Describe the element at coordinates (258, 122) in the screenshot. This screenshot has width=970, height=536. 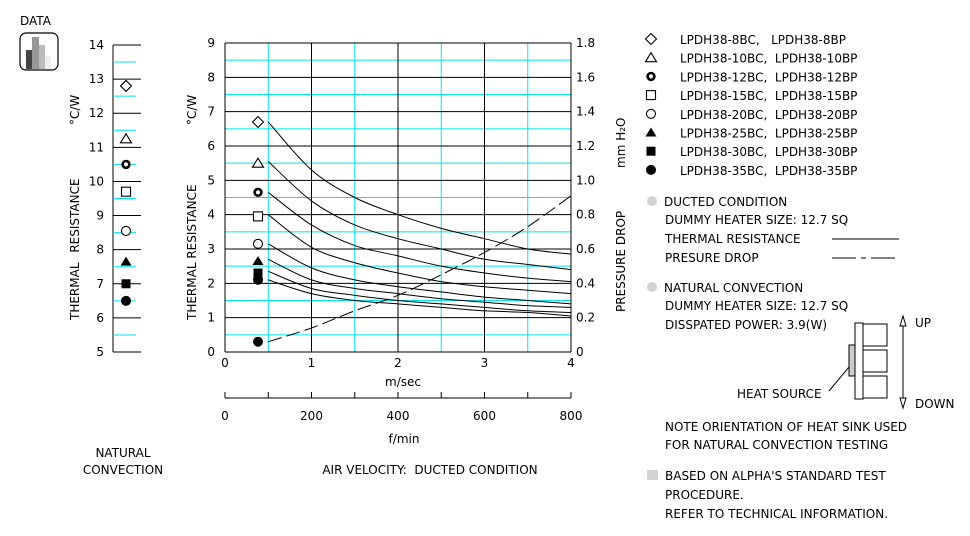
I see `natural-marker-diamond-open` at that location.